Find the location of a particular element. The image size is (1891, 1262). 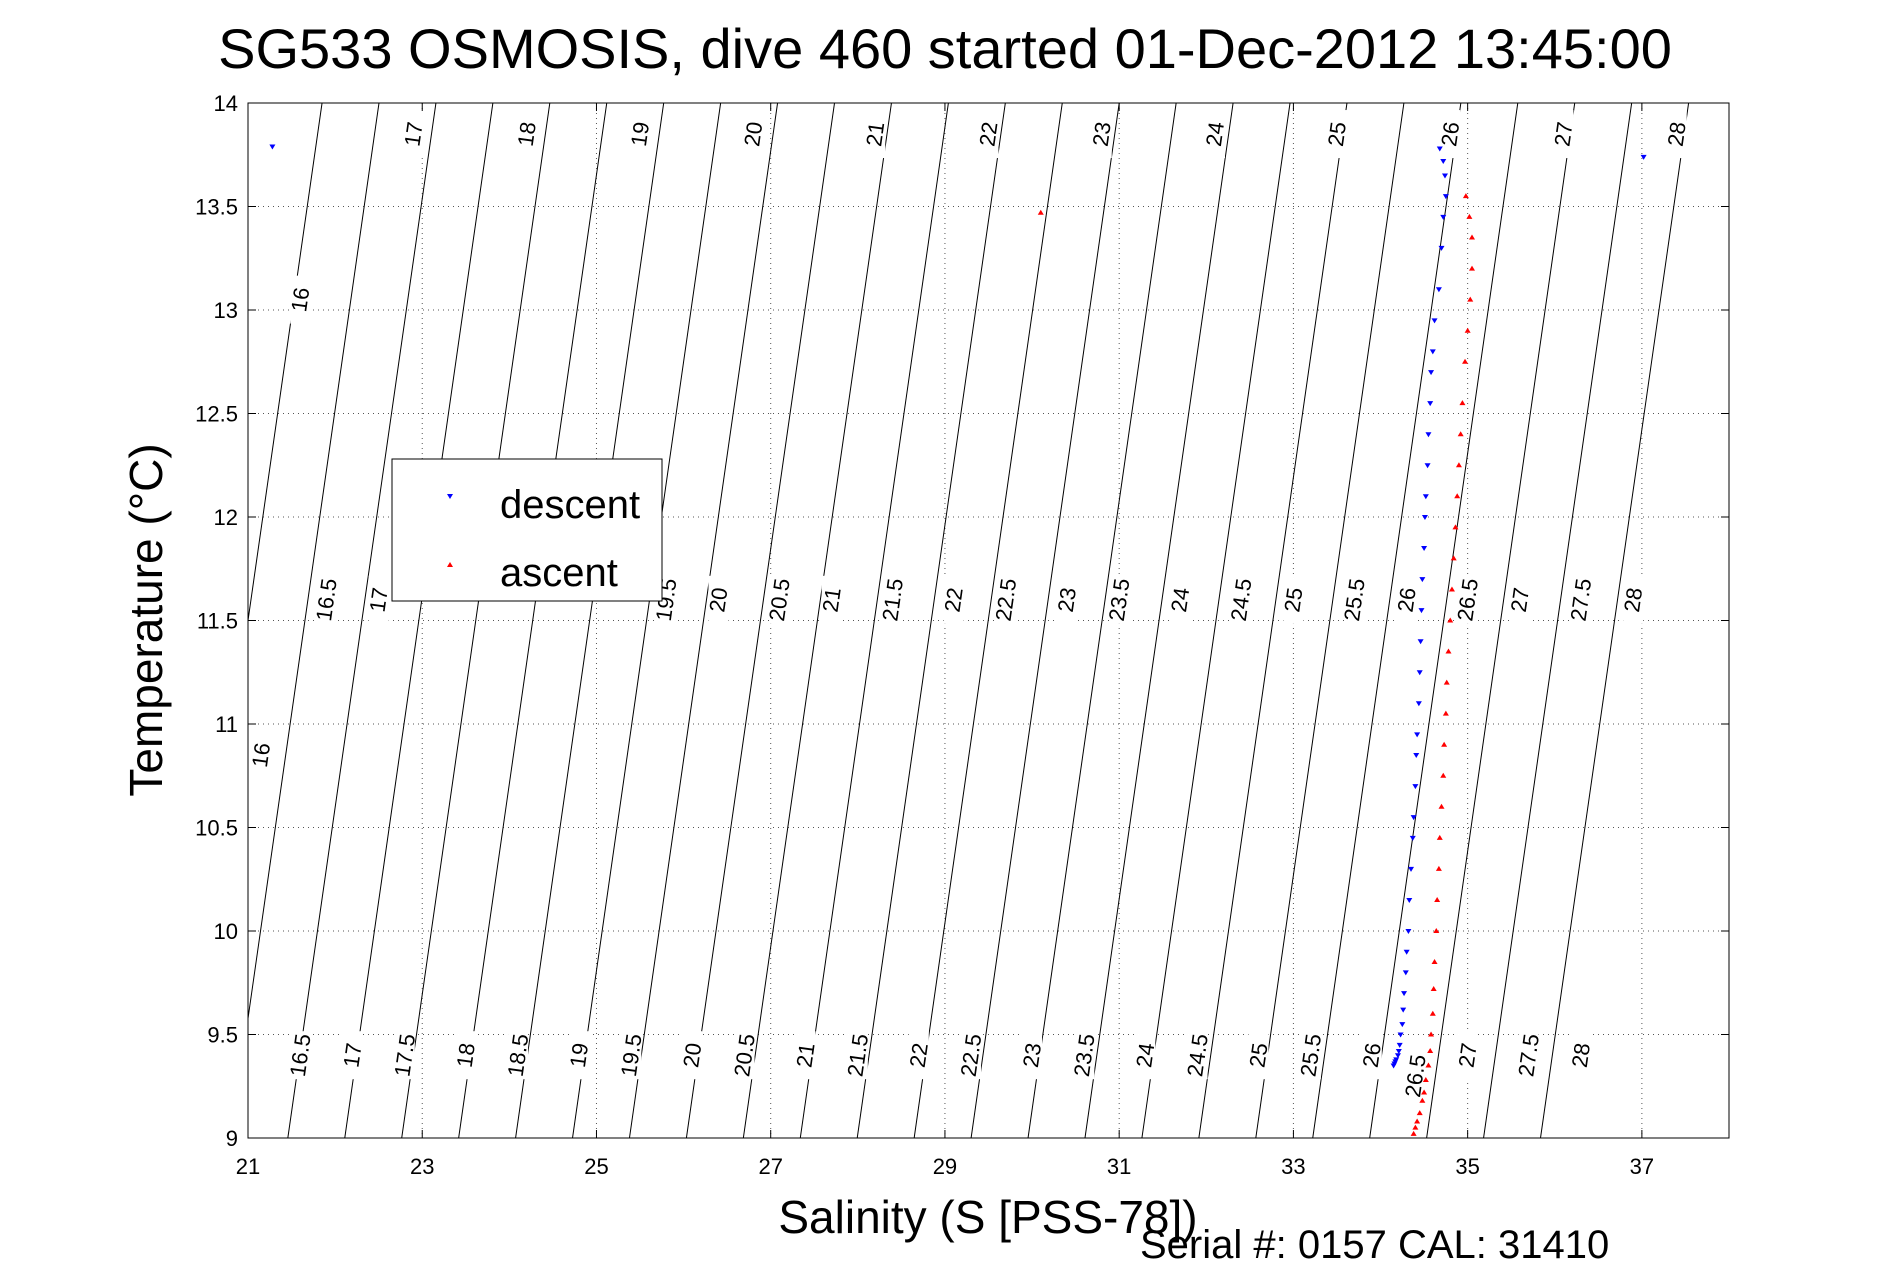

isopycnal-label: 20.5 is located at coordinates (779, 600).